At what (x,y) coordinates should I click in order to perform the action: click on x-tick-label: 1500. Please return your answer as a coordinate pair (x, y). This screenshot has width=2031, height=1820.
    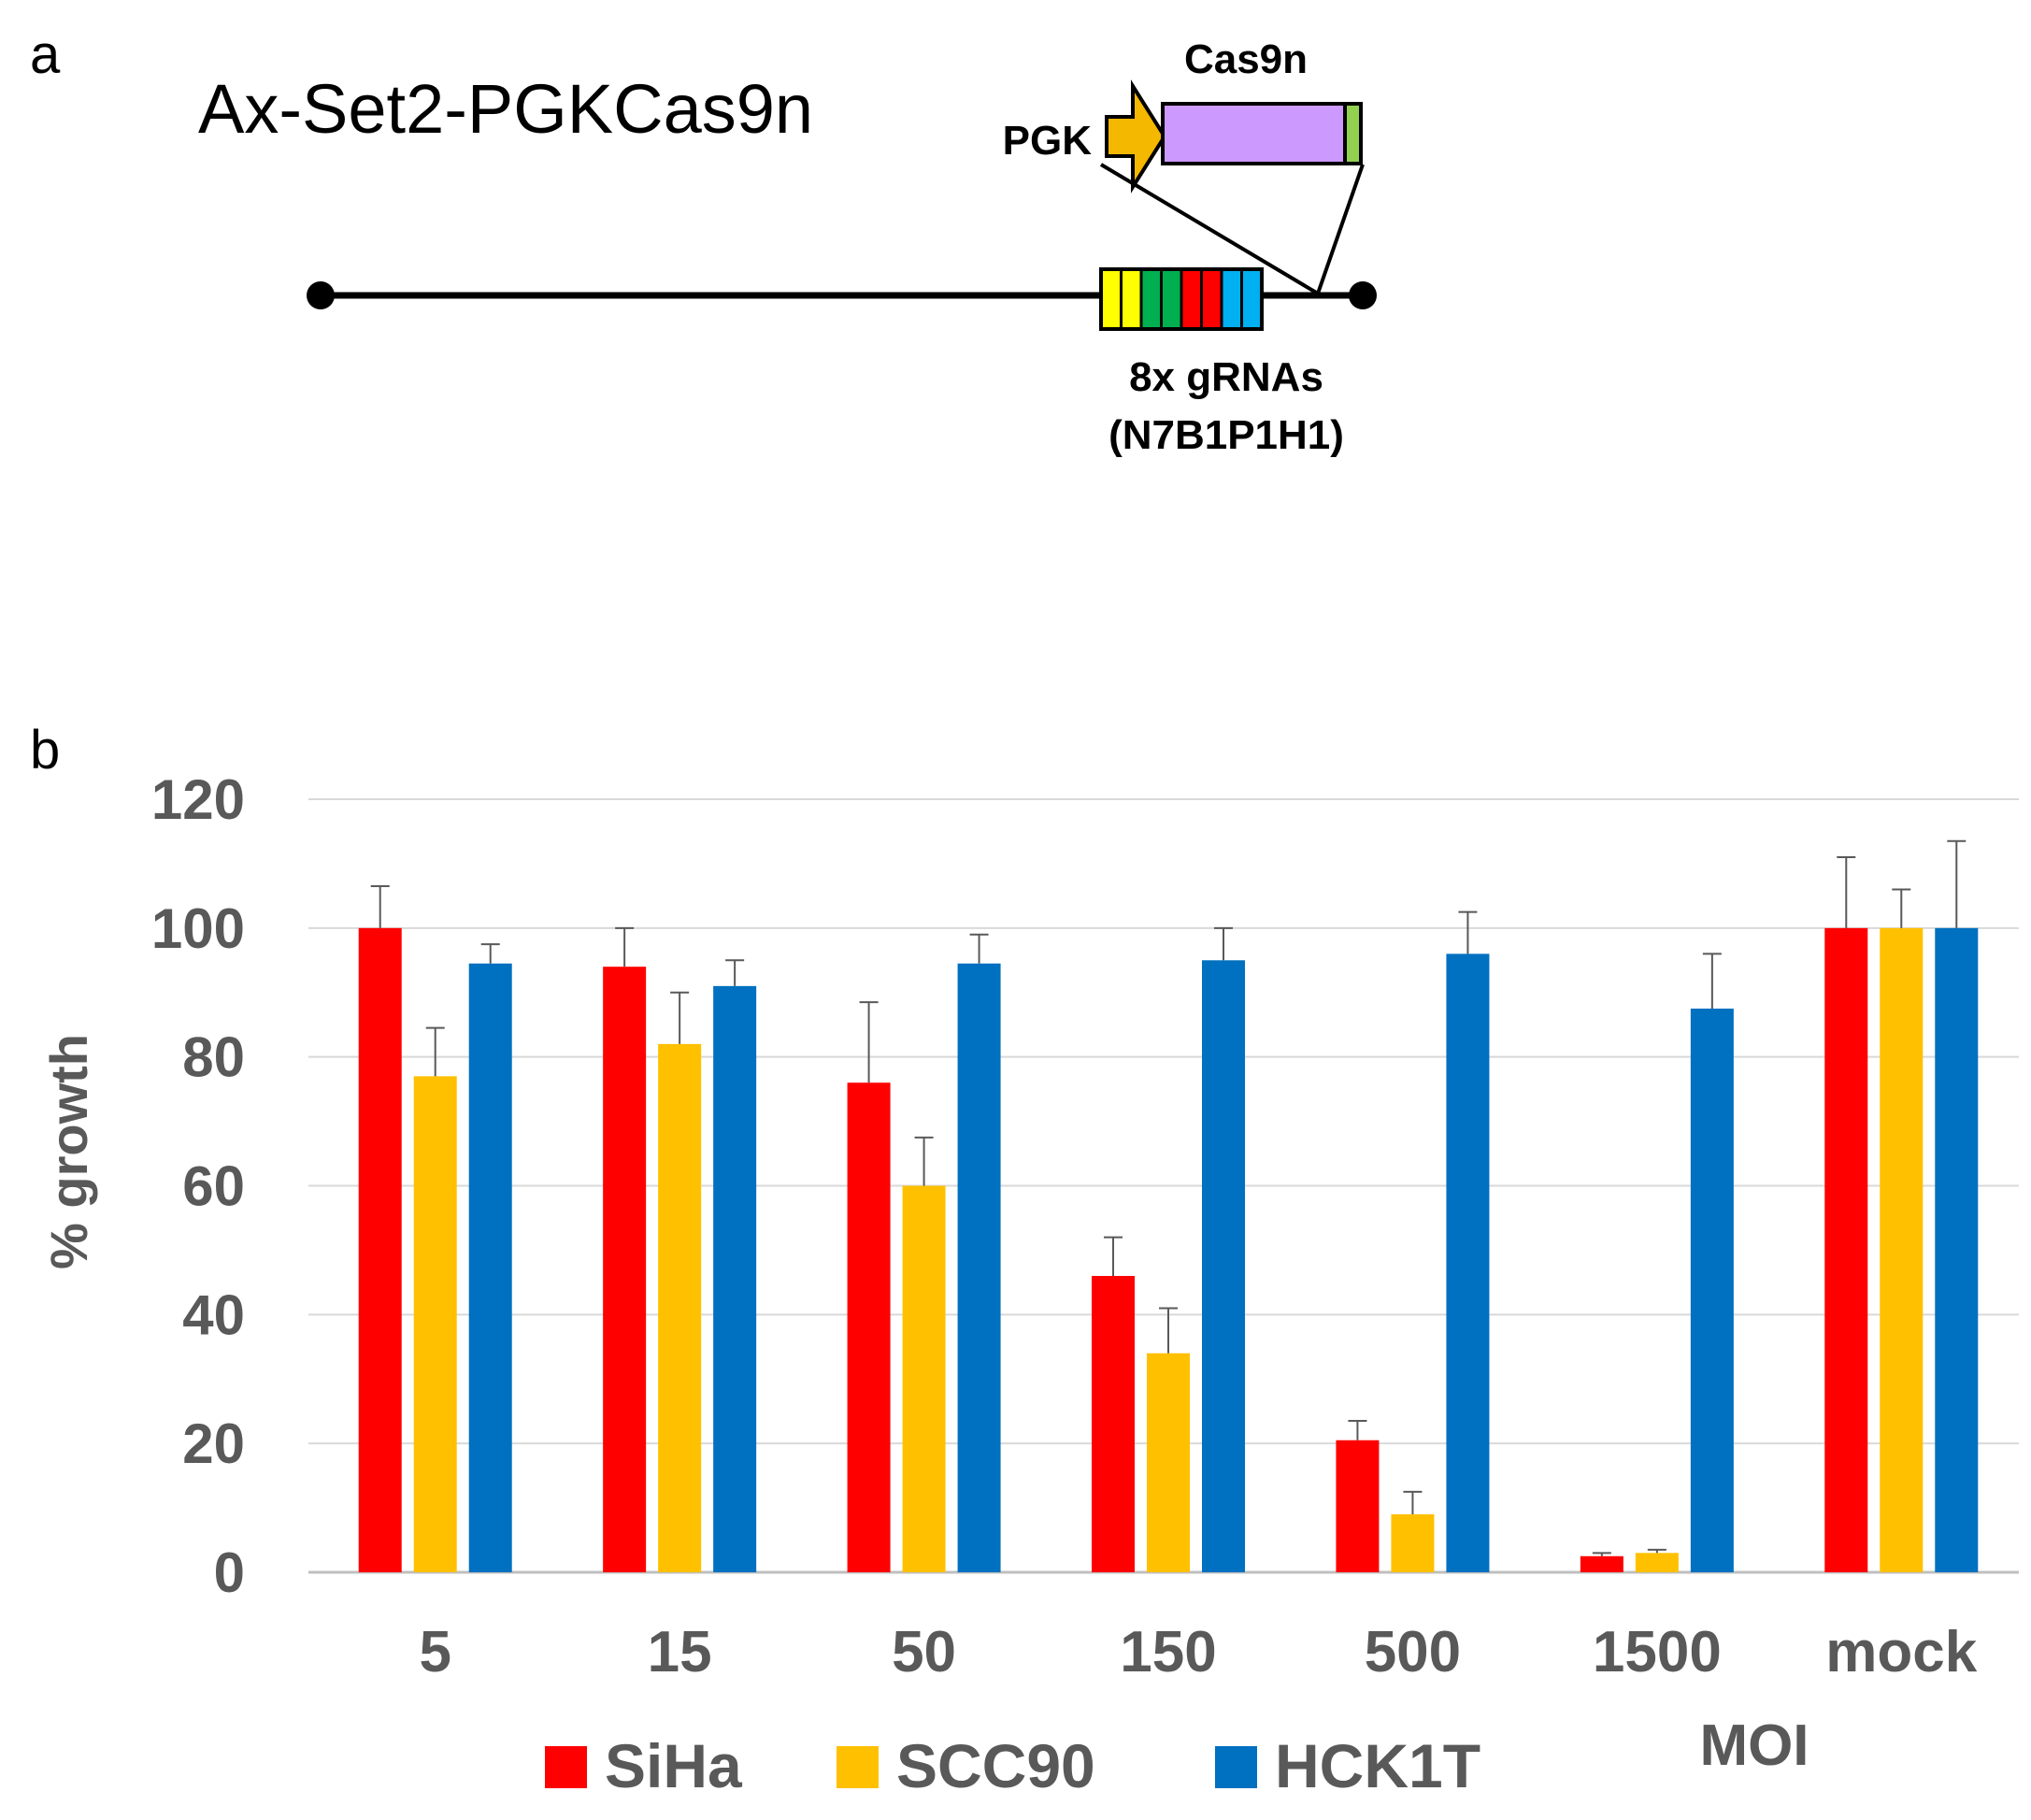
    Looking at the image, I should click on (1657, 1652).